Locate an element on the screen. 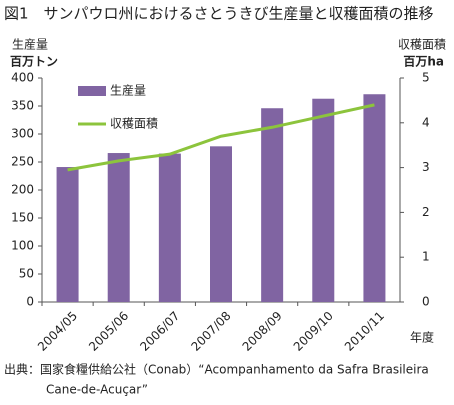 Image resolution: width=454 pixels, height=405 pixels. y2-label: 百万ha is located at coordinates (423, 62).